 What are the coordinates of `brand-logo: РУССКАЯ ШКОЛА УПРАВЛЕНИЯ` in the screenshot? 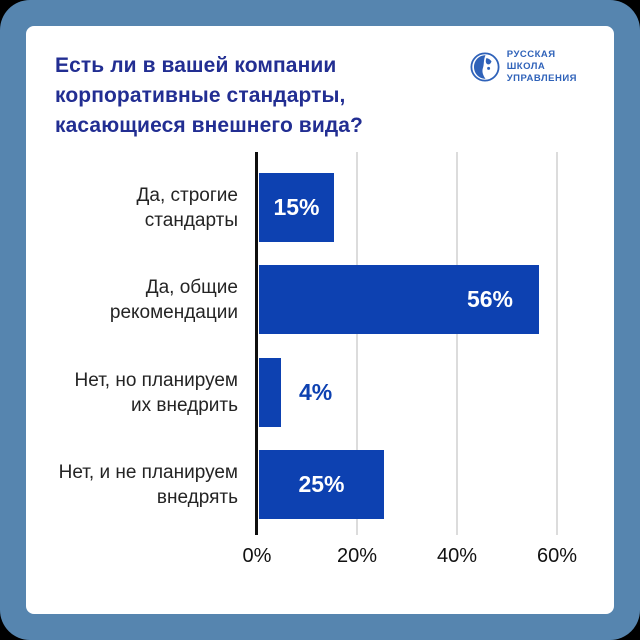 It's located at (523, 67).